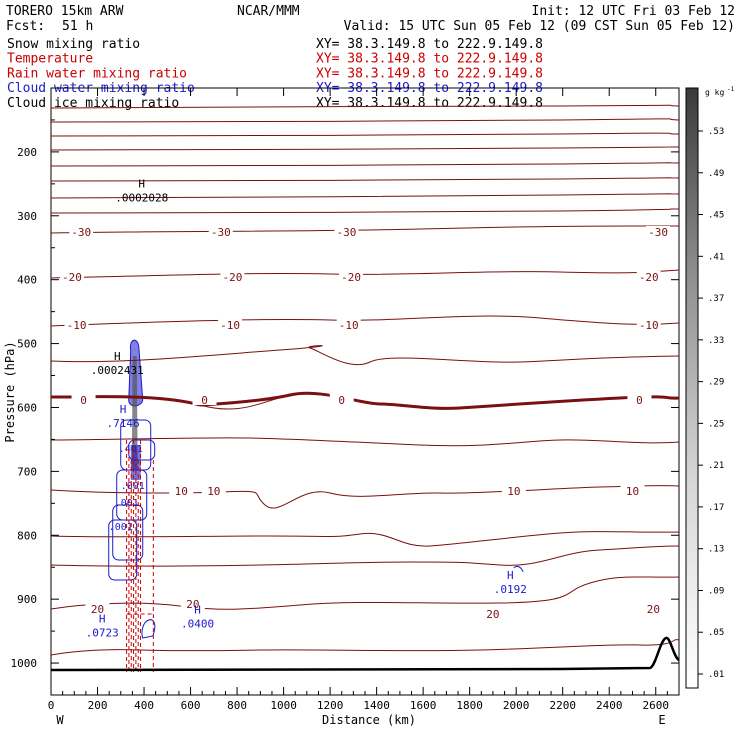 The height and width of the screenshot is (740, 740). Describe the element at coordinates (27, 280) in the screenshot. I see `y-tick-label-400: 400` at that location.